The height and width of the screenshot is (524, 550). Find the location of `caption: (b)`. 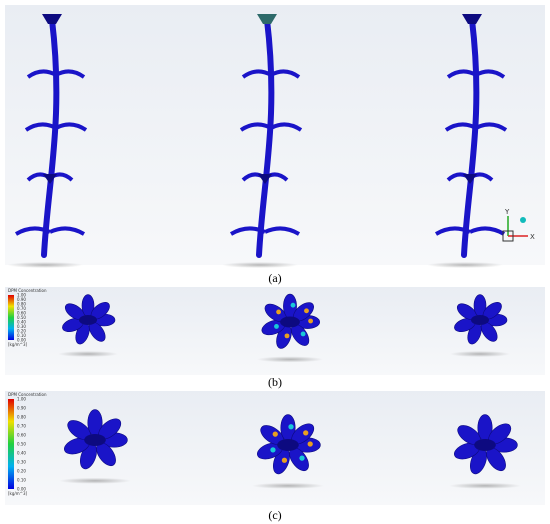

caption: (b) is located at coordinates (275, 382).